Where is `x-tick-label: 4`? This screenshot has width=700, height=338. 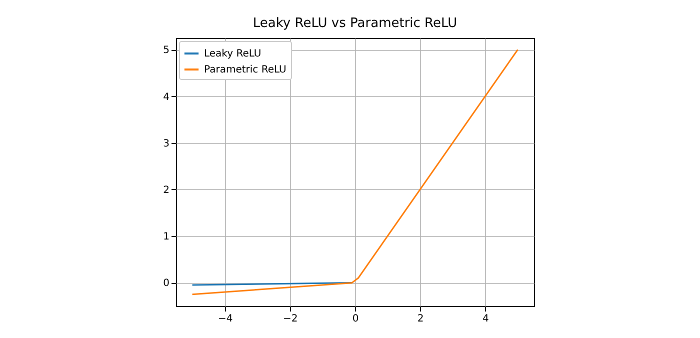 x-tick-label: 4 is located at coordinates (485, 319).